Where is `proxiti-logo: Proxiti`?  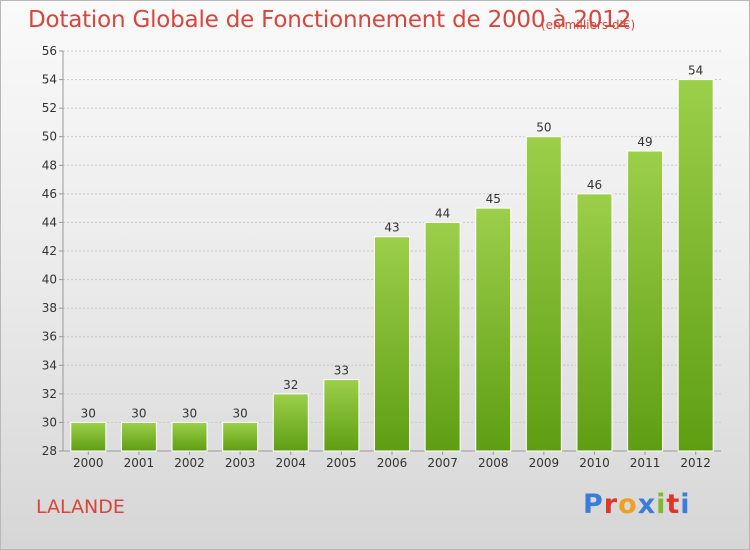
proxiti-logo: Proxiti is located at coordinates (637, 504).